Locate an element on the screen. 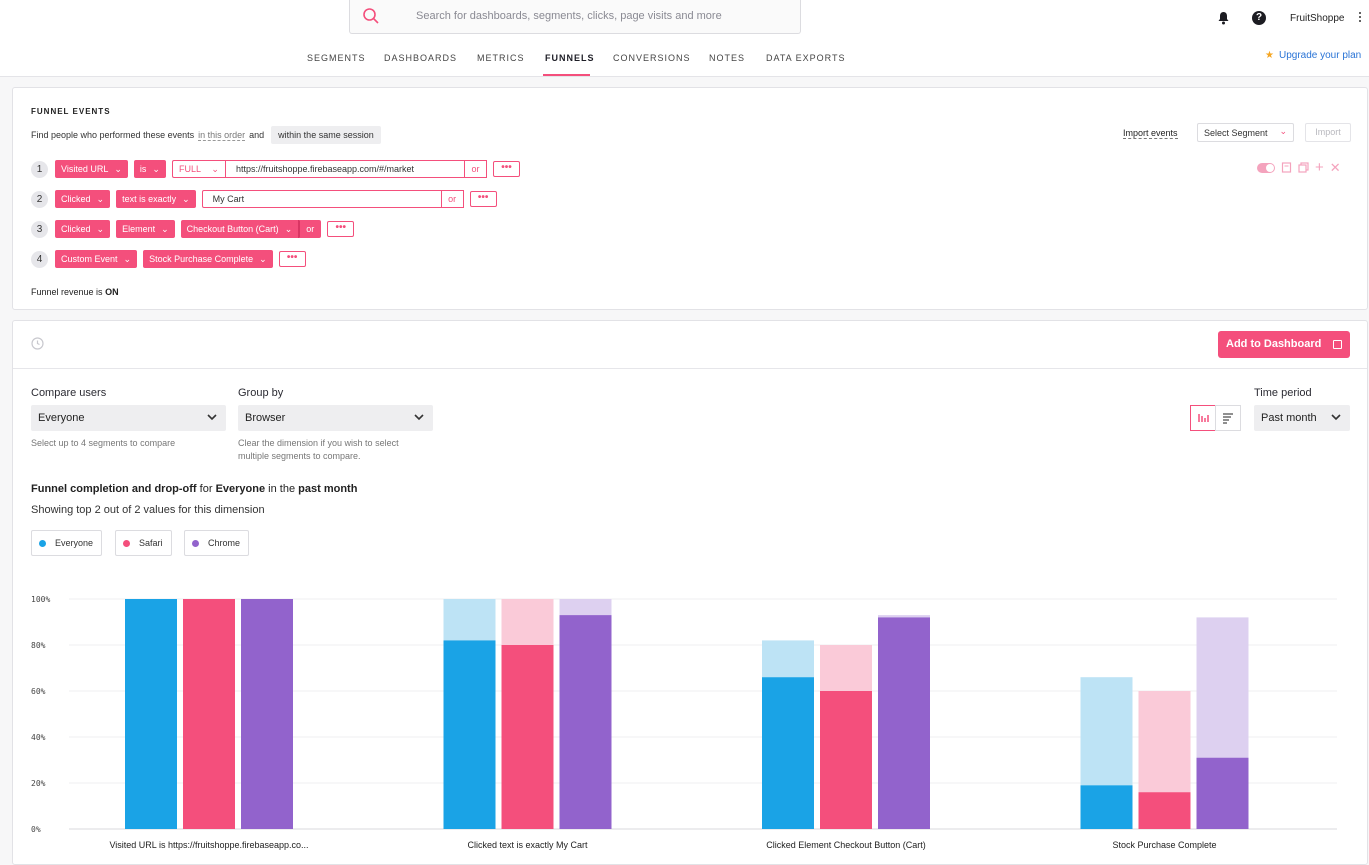 This screenshot has height=865, width=1369. help-icon: ? is located at coordinates (1259, 18).